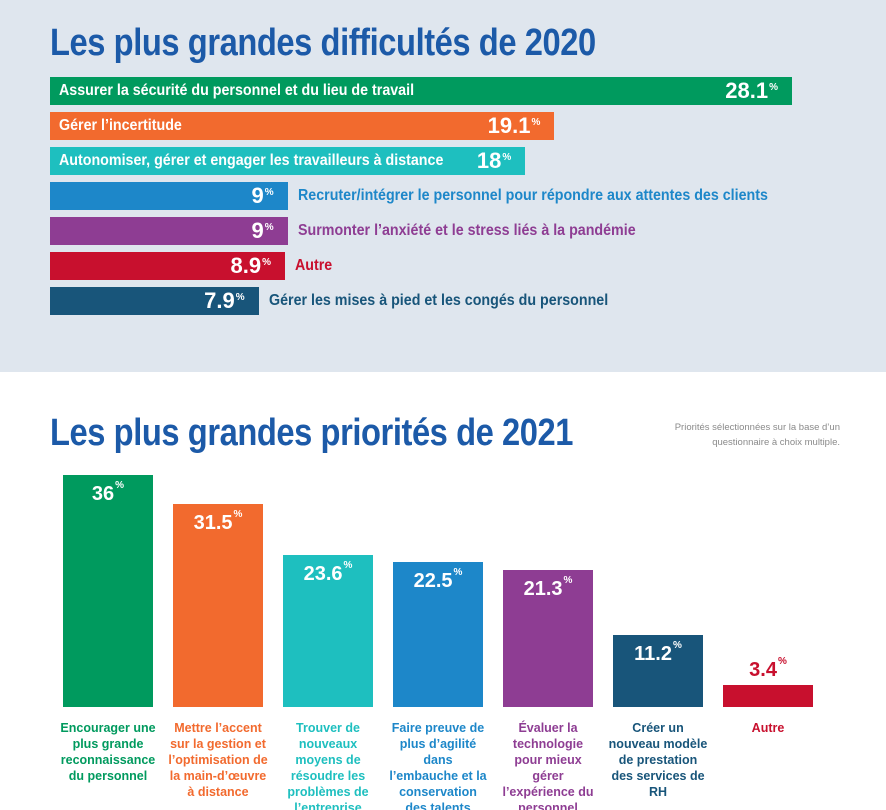 The width and height of the screenshot is (886, 810). What do you see at coordinates (218, 521) in the screenshot?
I see `priority-value-label: 31.5%` at bounding box center [218, 521].